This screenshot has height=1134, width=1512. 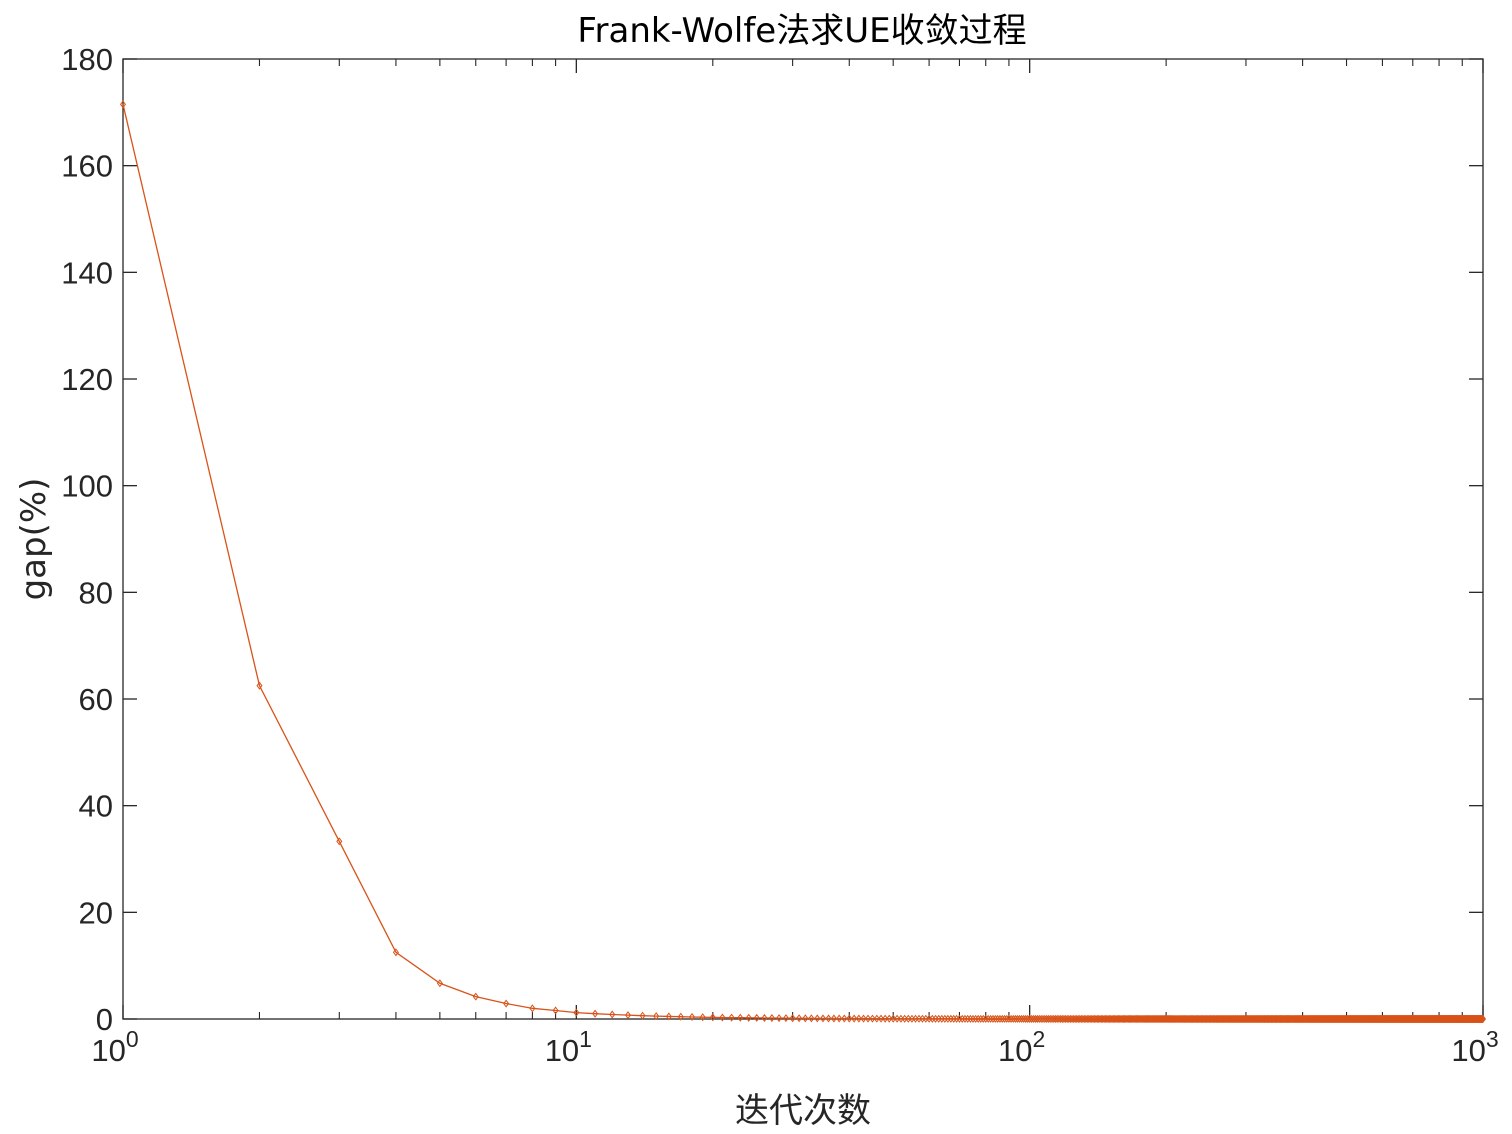 What do you see at coordinates (114, 1047) in the screenshot?
I see `x-tick-label: 10⁰` at bounding box center [114, 1047].